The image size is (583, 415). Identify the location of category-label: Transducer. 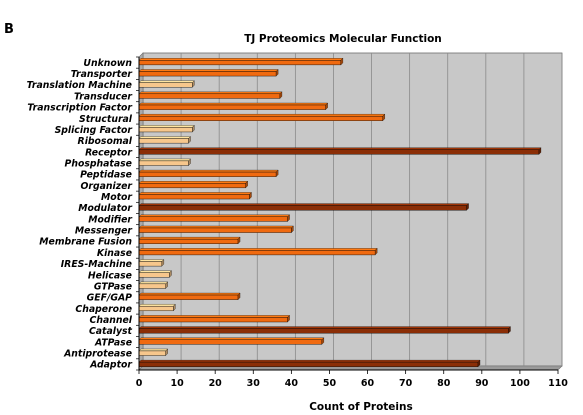
(103, 96).